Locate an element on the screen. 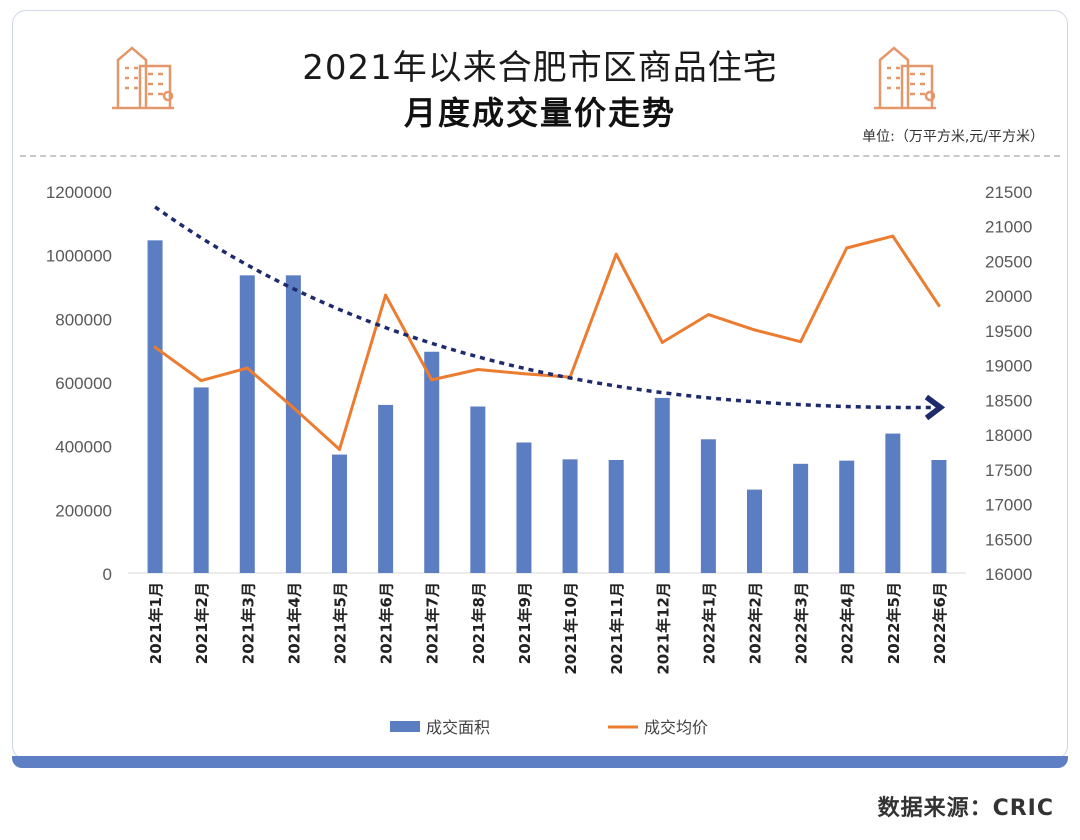 The width and height of the screenshot is (1080, 840). right-axis-tick-label: 17000 is located at coordinates (1008, 505).